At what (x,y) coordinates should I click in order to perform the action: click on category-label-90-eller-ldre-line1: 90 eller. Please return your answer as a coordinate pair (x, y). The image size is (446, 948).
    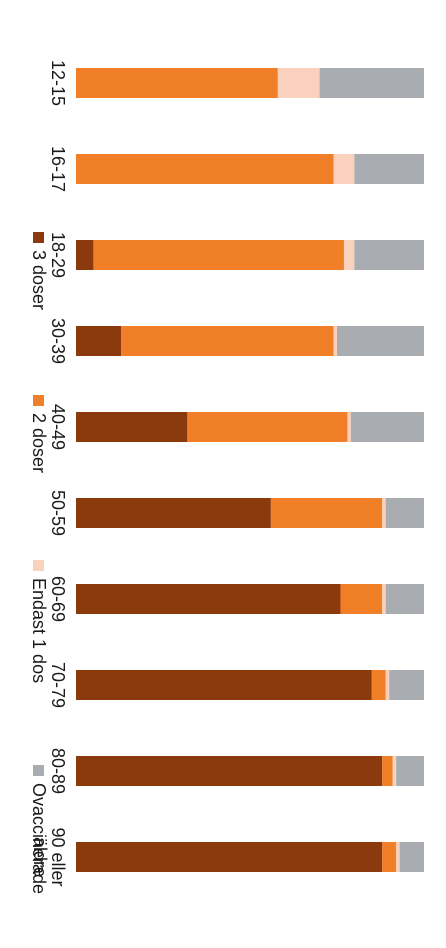
    Looking at the image, I should click on (58, 856).